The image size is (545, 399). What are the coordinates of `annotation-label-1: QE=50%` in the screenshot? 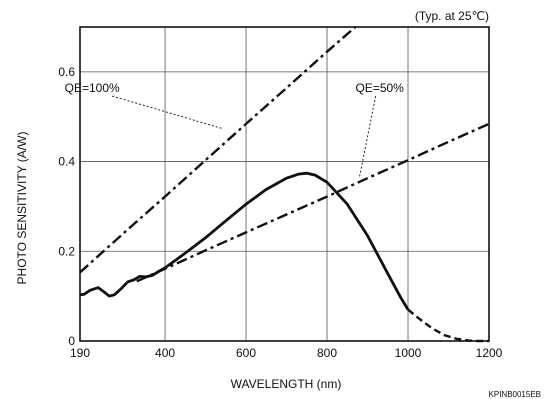 It's located at (379, 88).